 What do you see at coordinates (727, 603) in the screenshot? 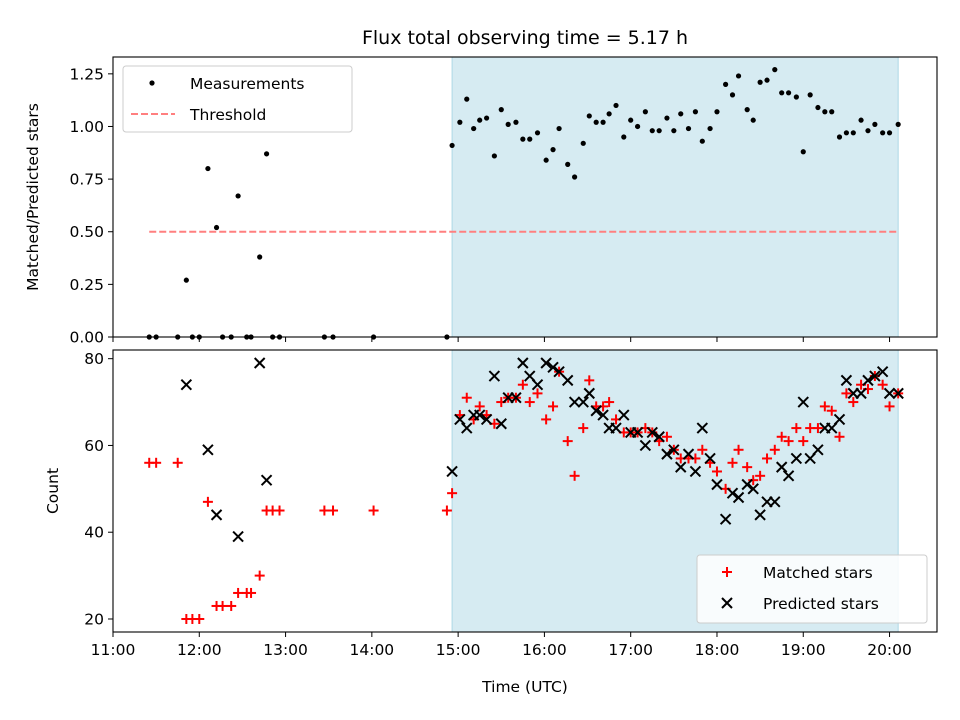
I see `legend-x-glyph` at bounding box center [727, 603].